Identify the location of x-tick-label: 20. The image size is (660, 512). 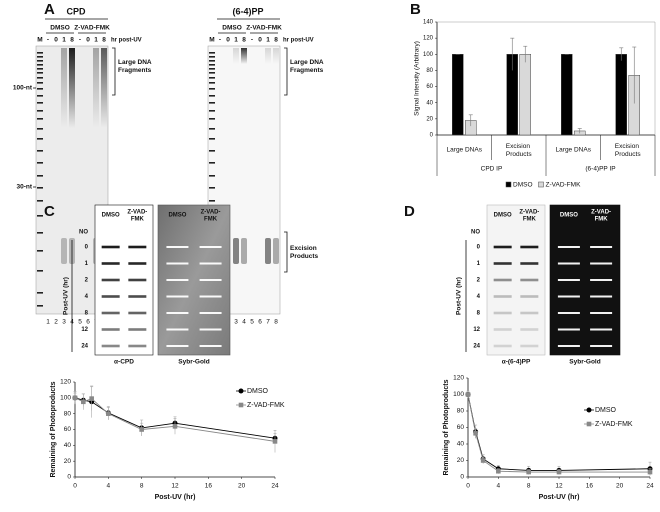
(242, 486).